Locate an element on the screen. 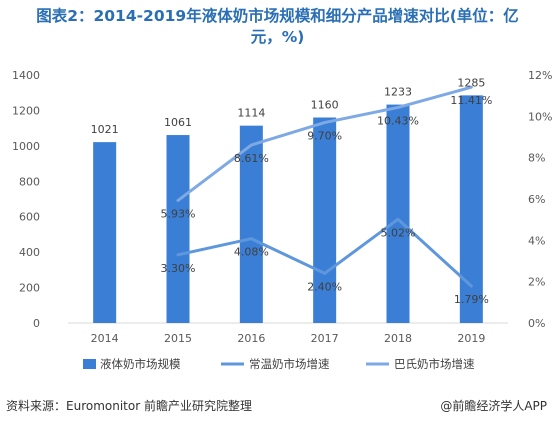 The image size is (555, 424). bar-value-label: 1061 is located at coordinates (178, 122).